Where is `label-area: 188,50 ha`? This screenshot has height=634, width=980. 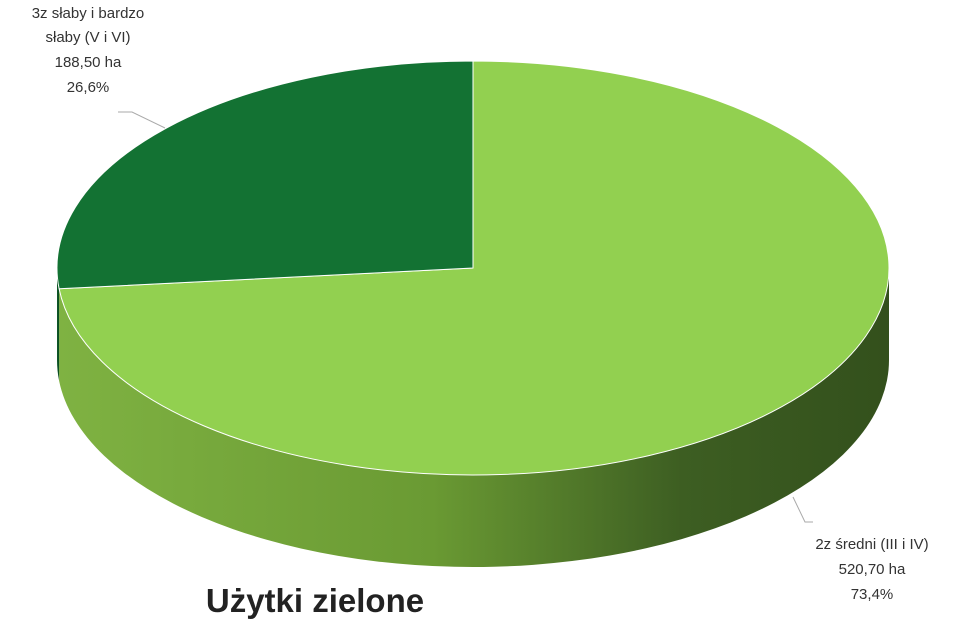
label-area: 188,50 ha is located at coordinates (88, 62).